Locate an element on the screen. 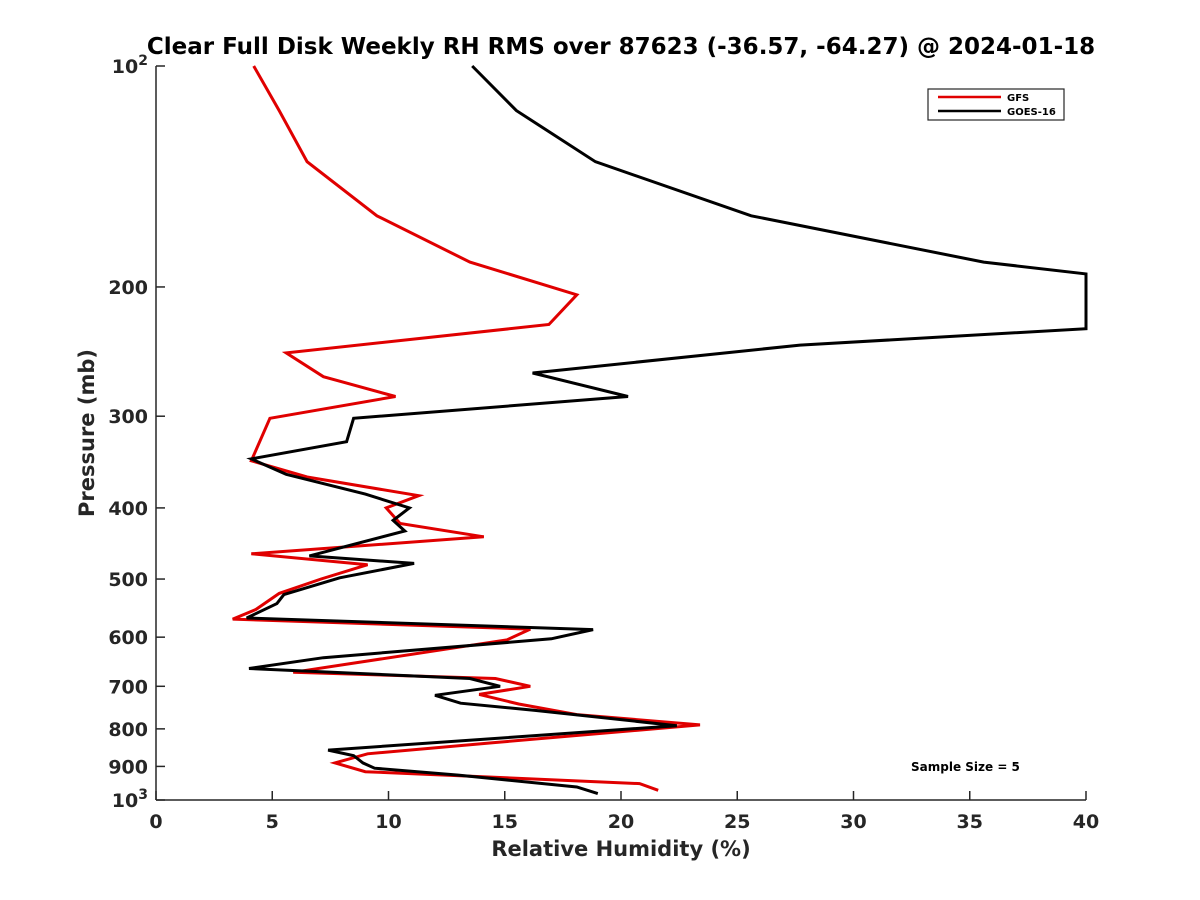  y-axis-ticks: 10² 200 300 400 500 600 700 800 900 10³ is located at coordinates (136, 432).